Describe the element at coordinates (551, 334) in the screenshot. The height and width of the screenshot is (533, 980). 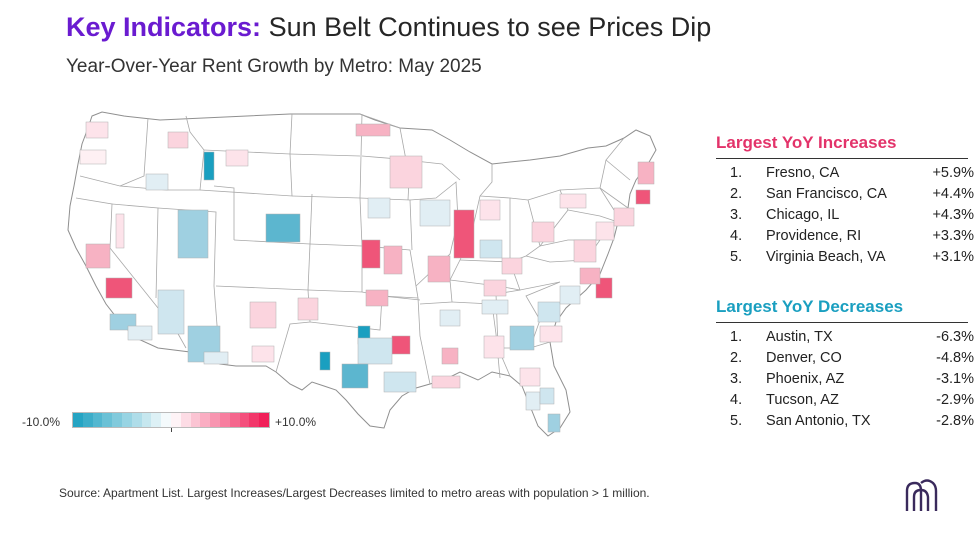
I see `metro-columbia` at that location.